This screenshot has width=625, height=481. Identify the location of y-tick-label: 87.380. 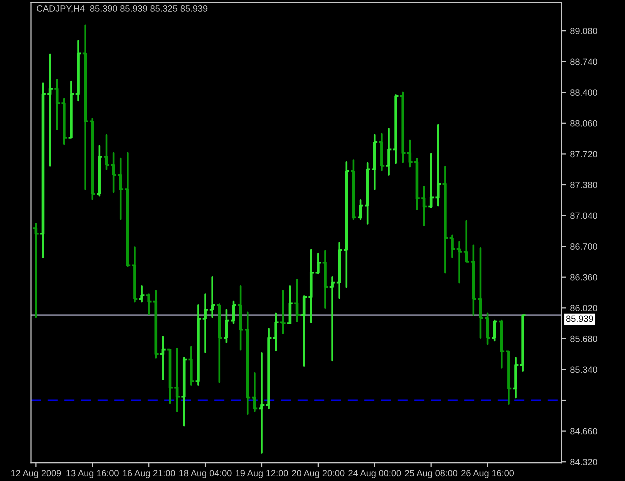
(584, 185).